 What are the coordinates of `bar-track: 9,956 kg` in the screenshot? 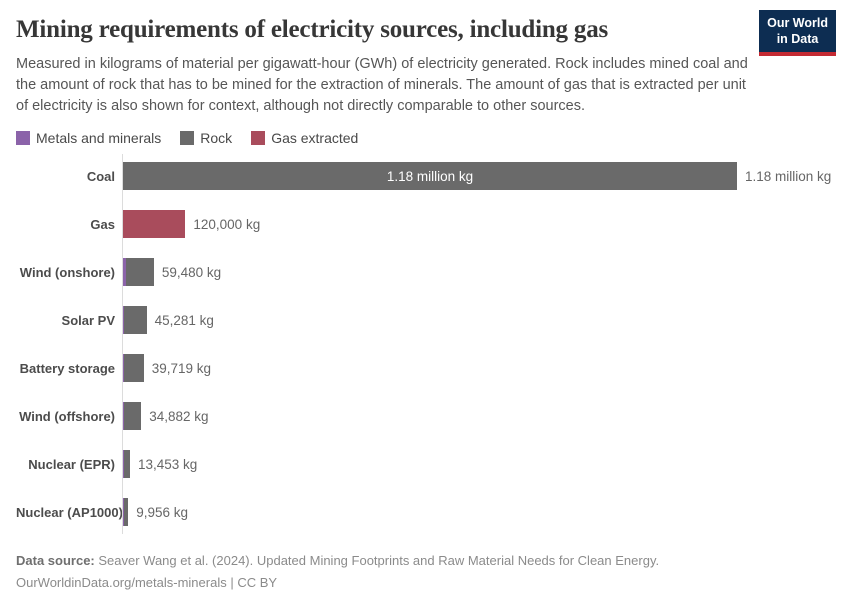 It's located at (478, 512).